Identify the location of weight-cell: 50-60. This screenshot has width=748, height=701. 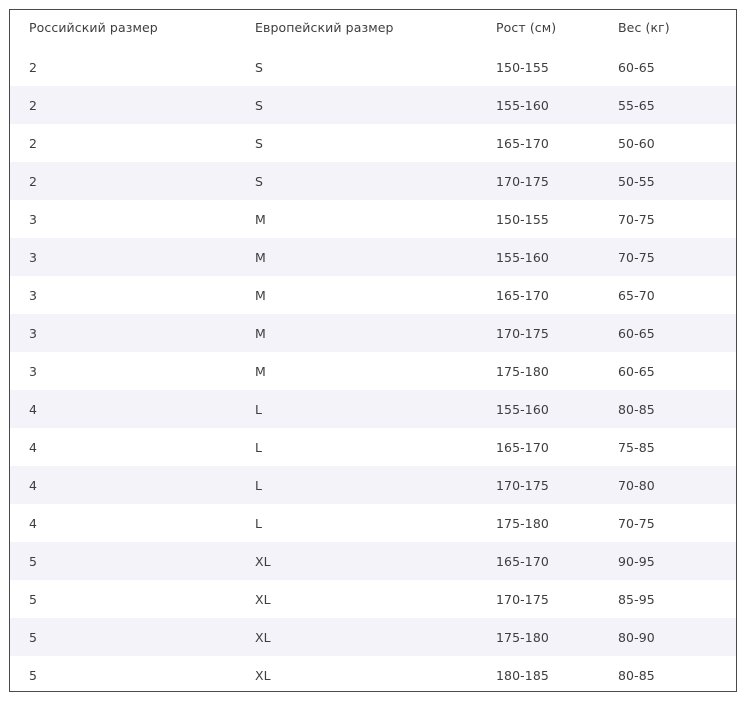
(636, 143).